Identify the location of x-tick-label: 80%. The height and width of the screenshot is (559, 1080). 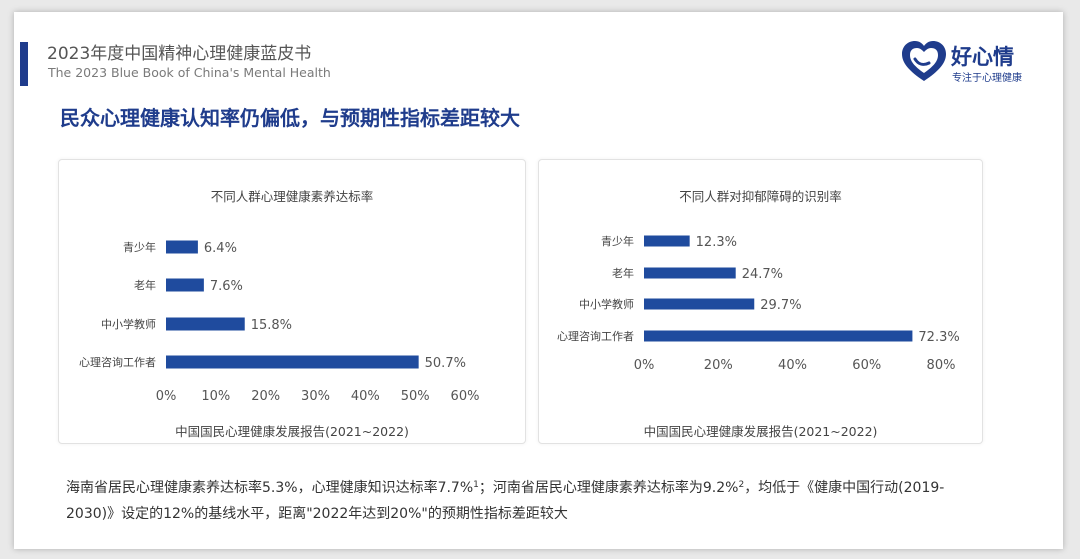
(941, 365).